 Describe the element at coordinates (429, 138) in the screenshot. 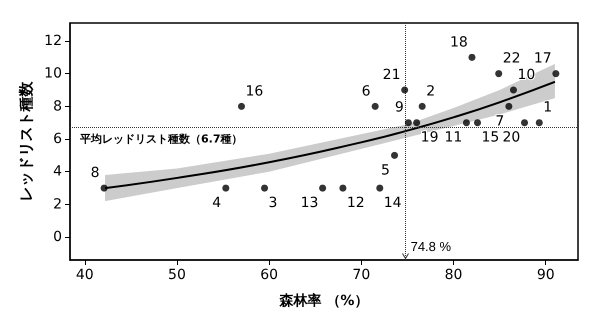

I see `annotation: 19` at that location.